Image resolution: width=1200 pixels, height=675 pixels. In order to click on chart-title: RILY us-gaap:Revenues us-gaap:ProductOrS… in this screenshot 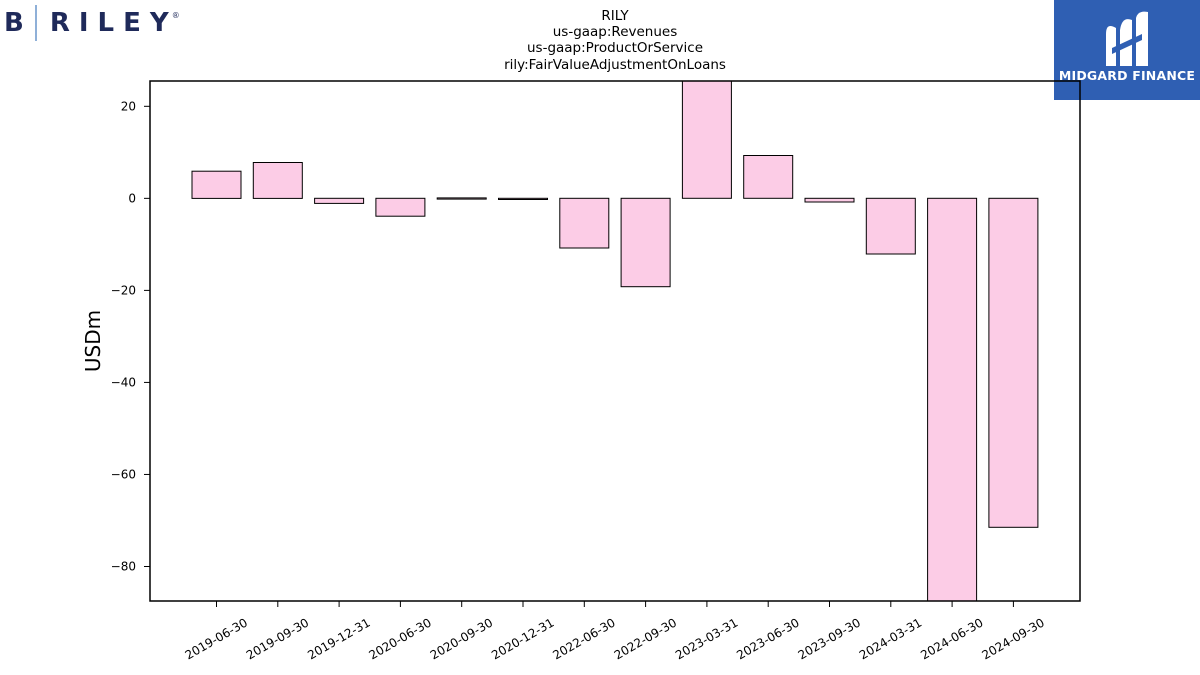, I will do `click(615, 40)`.